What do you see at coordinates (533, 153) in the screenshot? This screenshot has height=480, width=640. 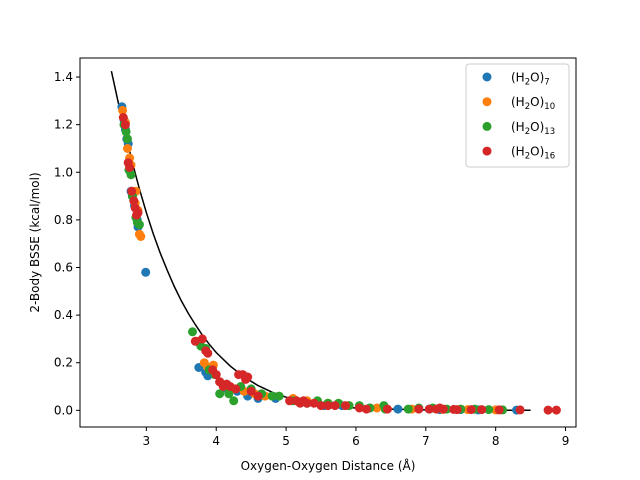 I see `legend-label: (H2O)16` at bounding box center [533, 153].